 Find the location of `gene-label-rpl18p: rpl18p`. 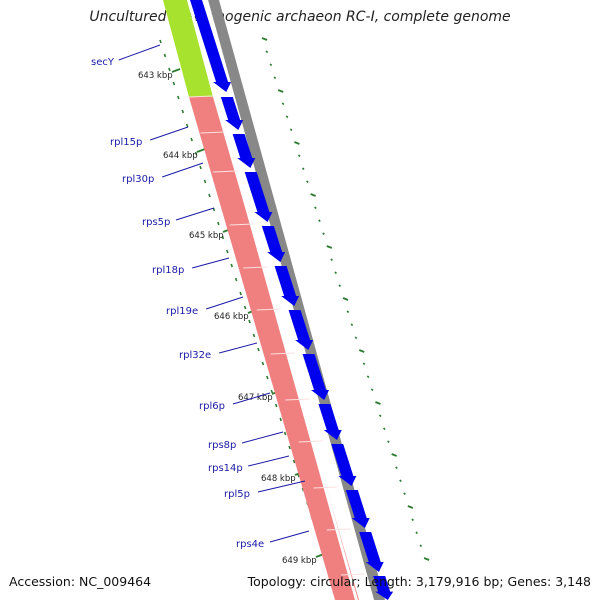

gene-label-rpl18p: rpl18p is located at coordinates (168, 270).